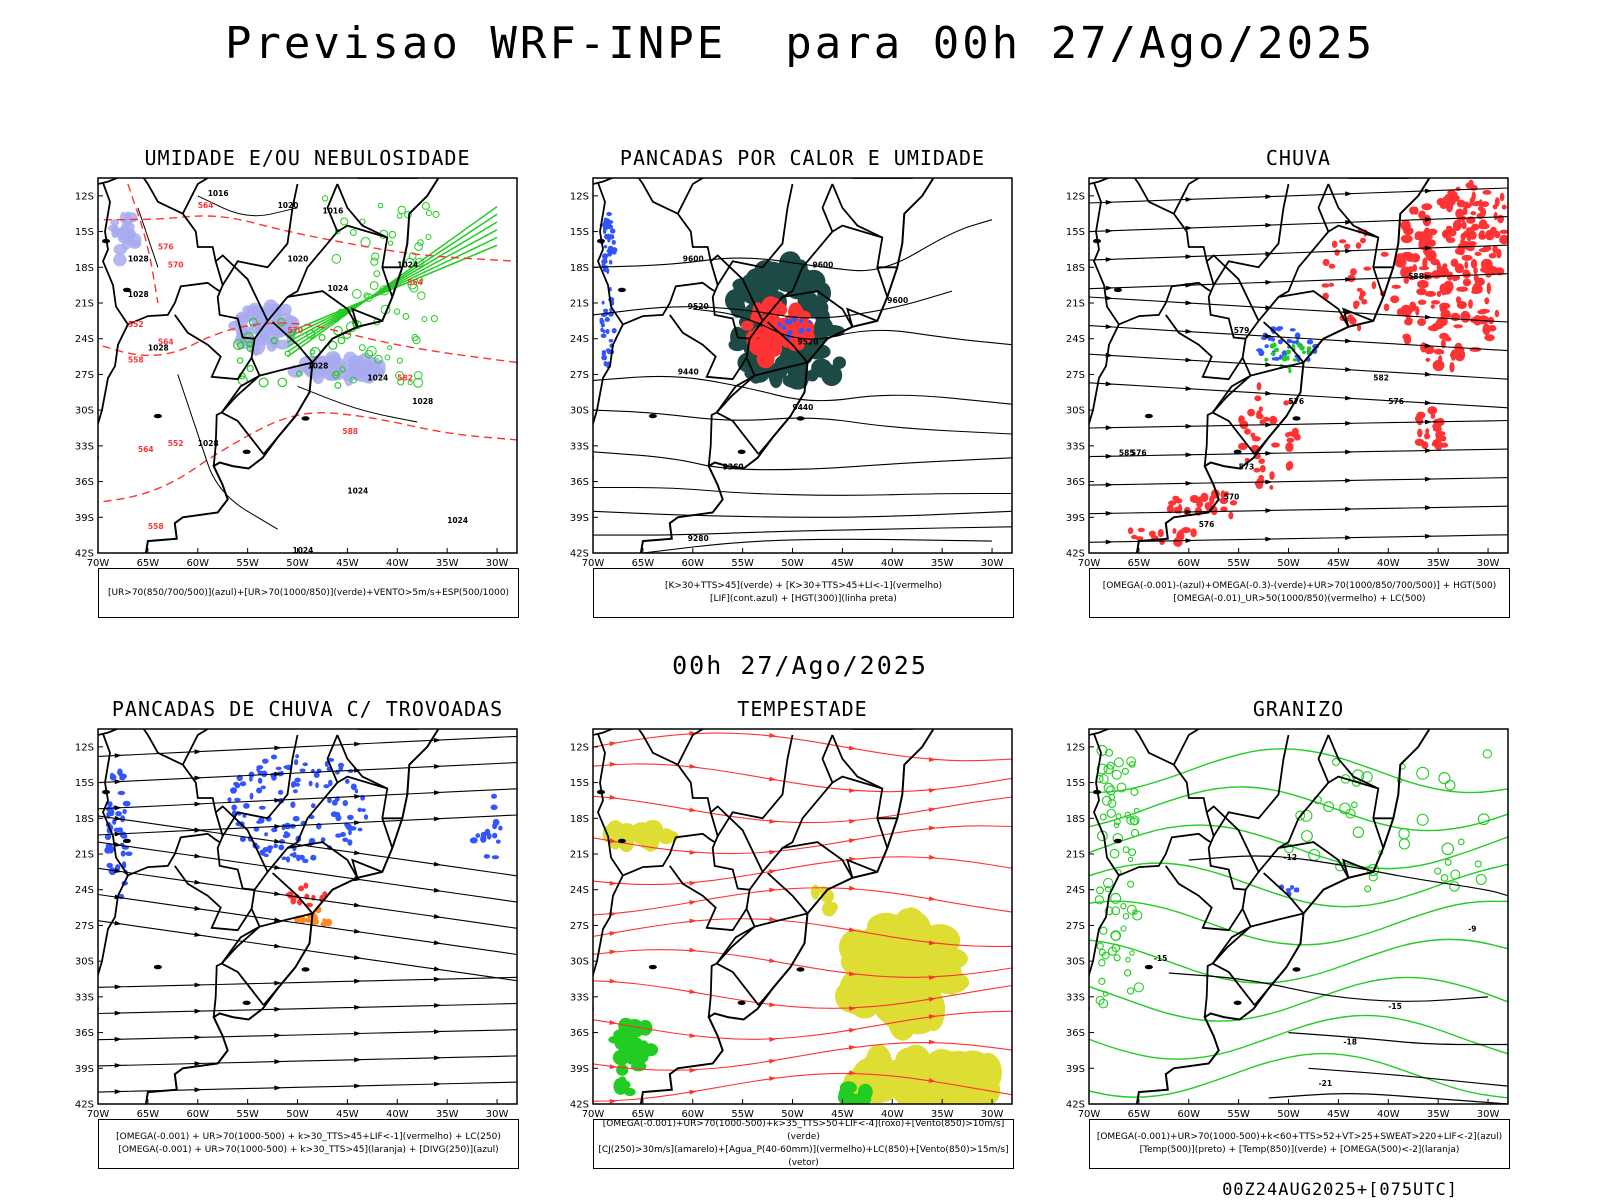  What do you see at coordinates (447, 1114) in the screenshot?
I see `lon-tick-label: 35W` at bounding box center [447, 1114].